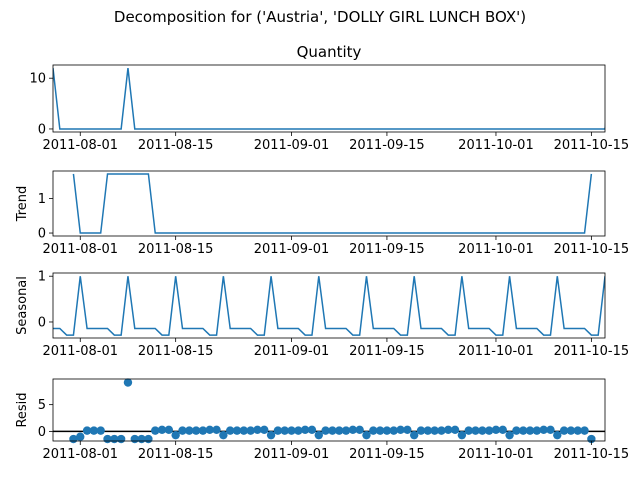  Describe the element at coordinates (22, 409) in the screenshot. I see `y-axis-label: Resid` at that location.